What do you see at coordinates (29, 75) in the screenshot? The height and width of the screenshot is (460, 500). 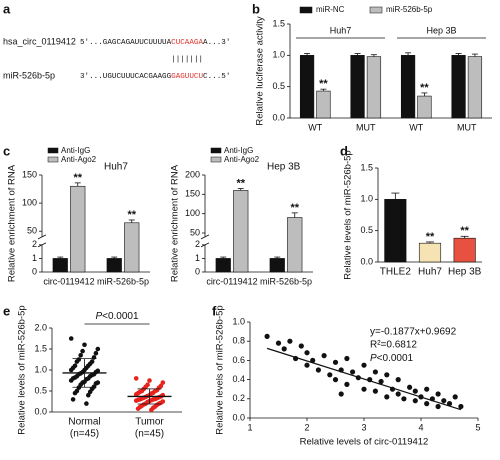 I see `sequence-name: miR-526b-5p` at bounding box center [29, 75].